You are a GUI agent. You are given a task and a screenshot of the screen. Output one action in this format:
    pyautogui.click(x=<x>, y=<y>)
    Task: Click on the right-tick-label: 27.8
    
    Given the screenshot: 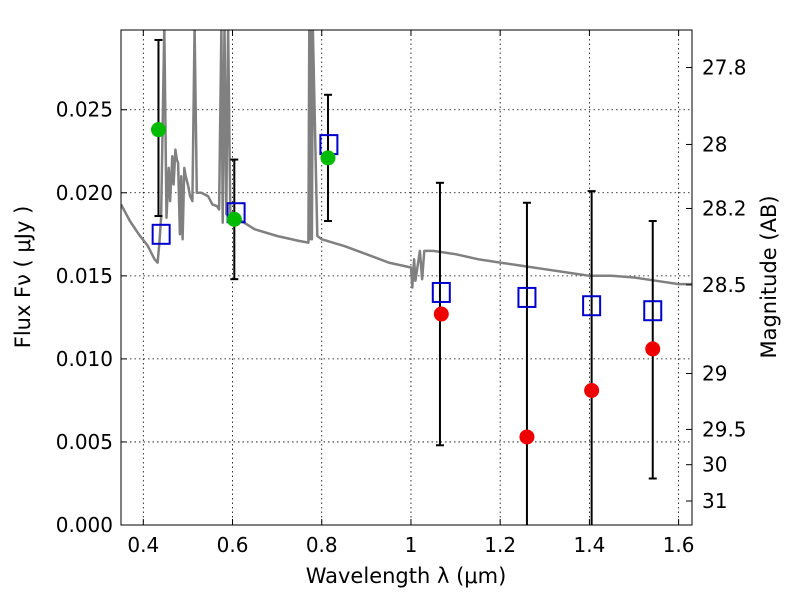 What is the action you would take?
    pyautogui.click(x=724, y=67)
    